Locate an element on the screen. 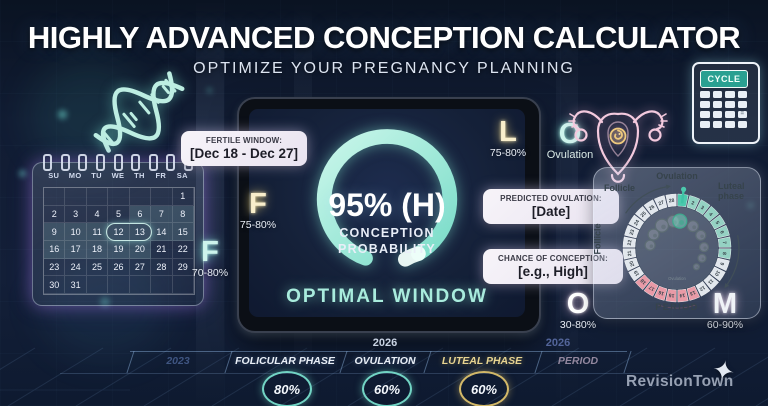 The height and width of the screenshot is (406, 768). fertile-window-callout: FERTILE WINDOW: [Dec 18 - Dec 27] is located at coordinates (244, 148).